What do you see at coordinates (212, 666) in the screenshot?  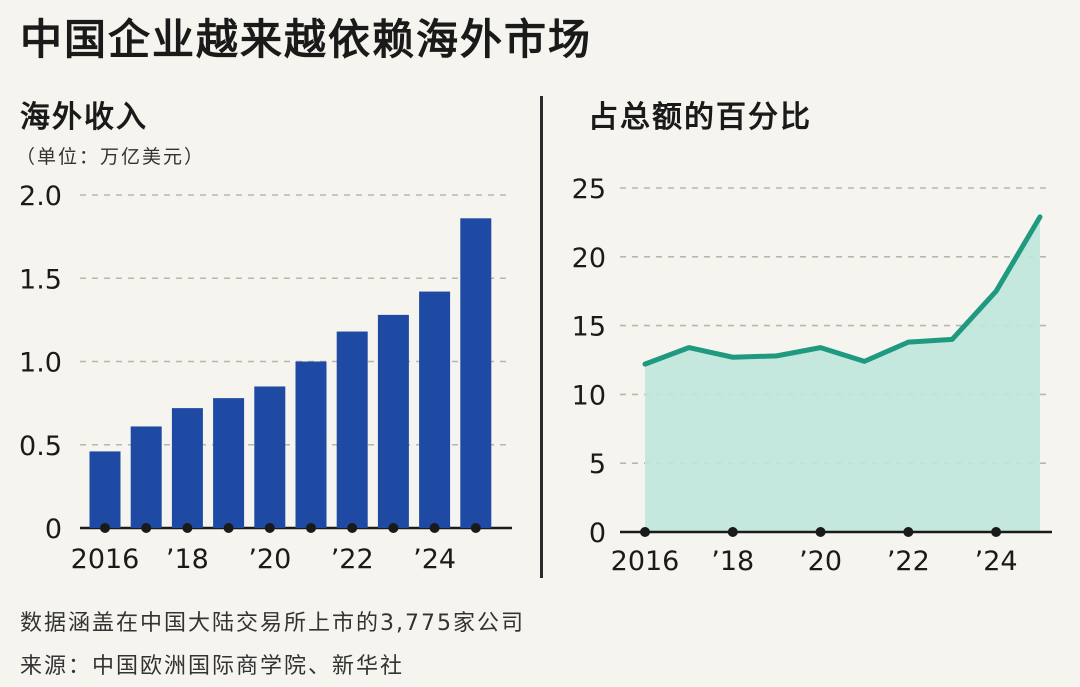 I see `source-note: 来源：中国欧洲国际商学院、新华社` at bounding box center [212, 666].